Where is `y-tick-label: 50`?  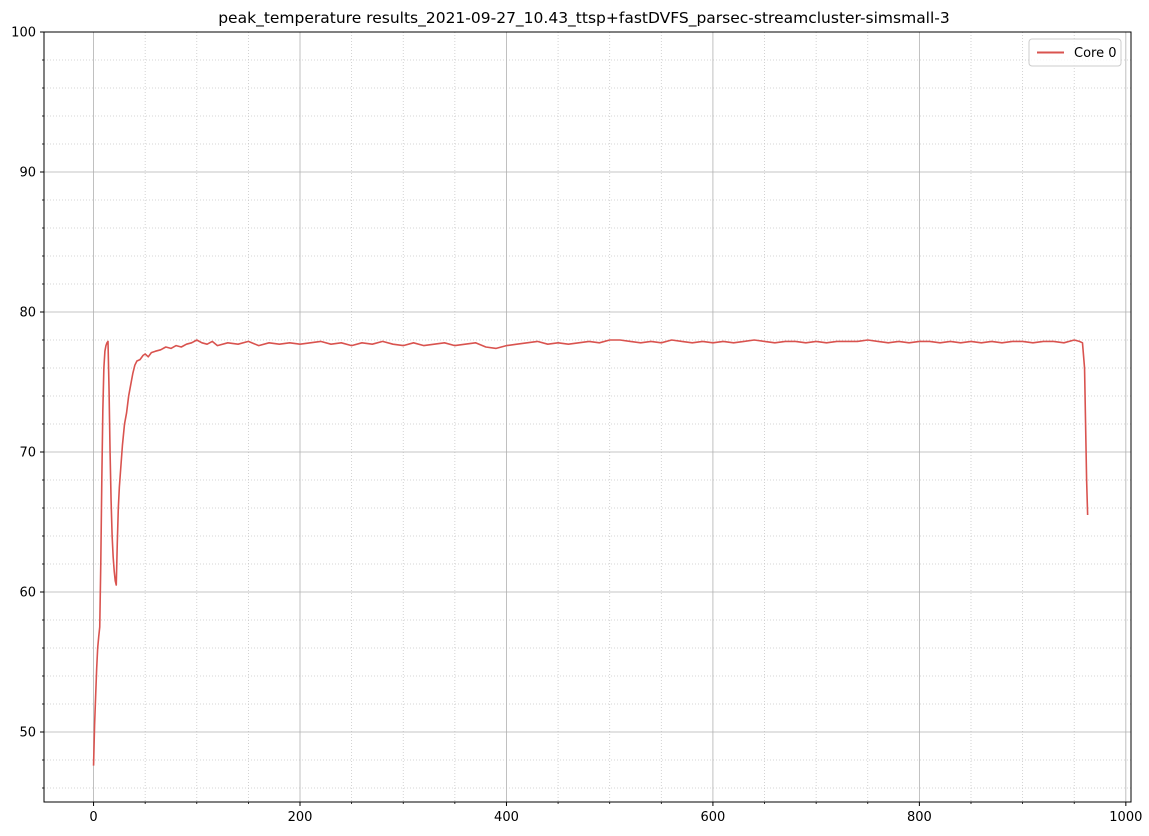 y-tick-label: 50 is located at coordinates (27, 733).